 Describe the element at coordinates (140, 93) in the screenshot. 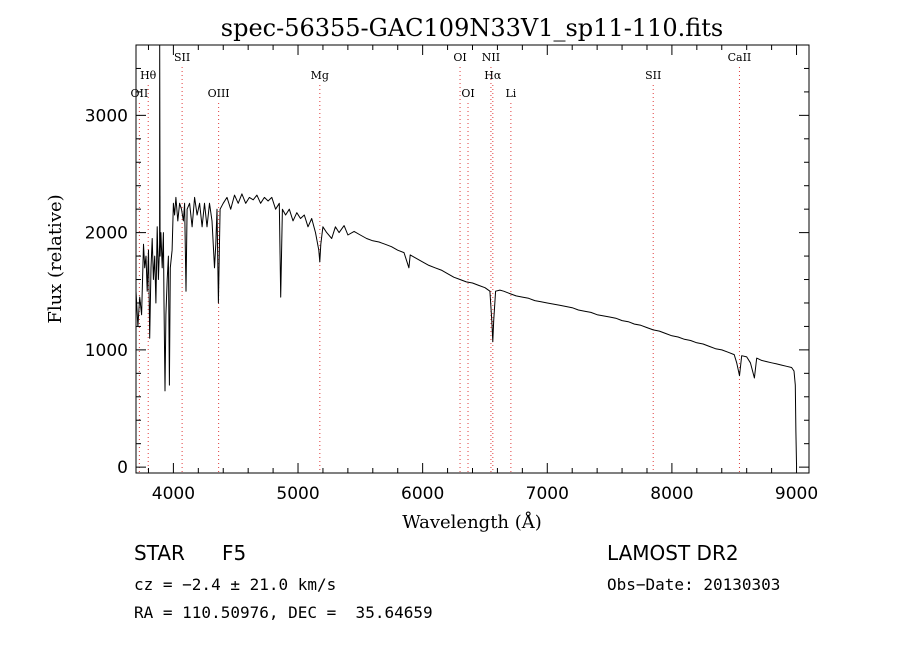

I see `line-marker-label: OII` at that location.